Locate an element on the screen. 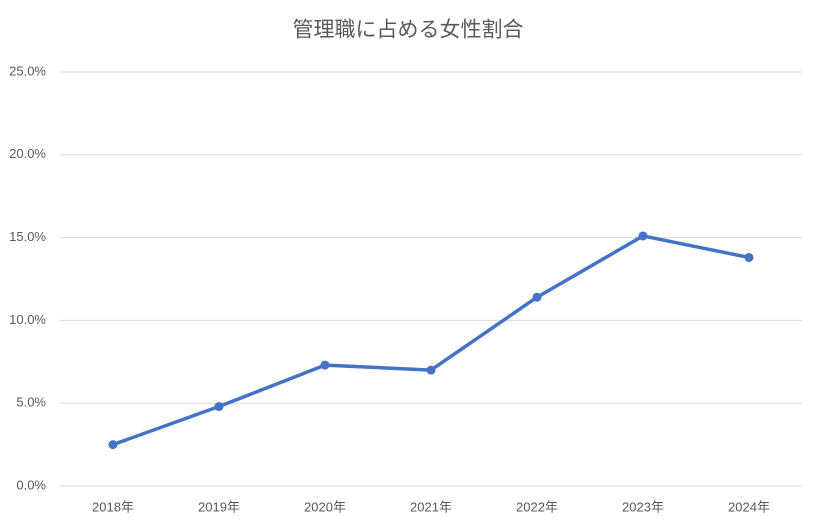 This screenshot has width=816, height=526. x-tick-label: 2022年 is located at coordinates (537, 506).